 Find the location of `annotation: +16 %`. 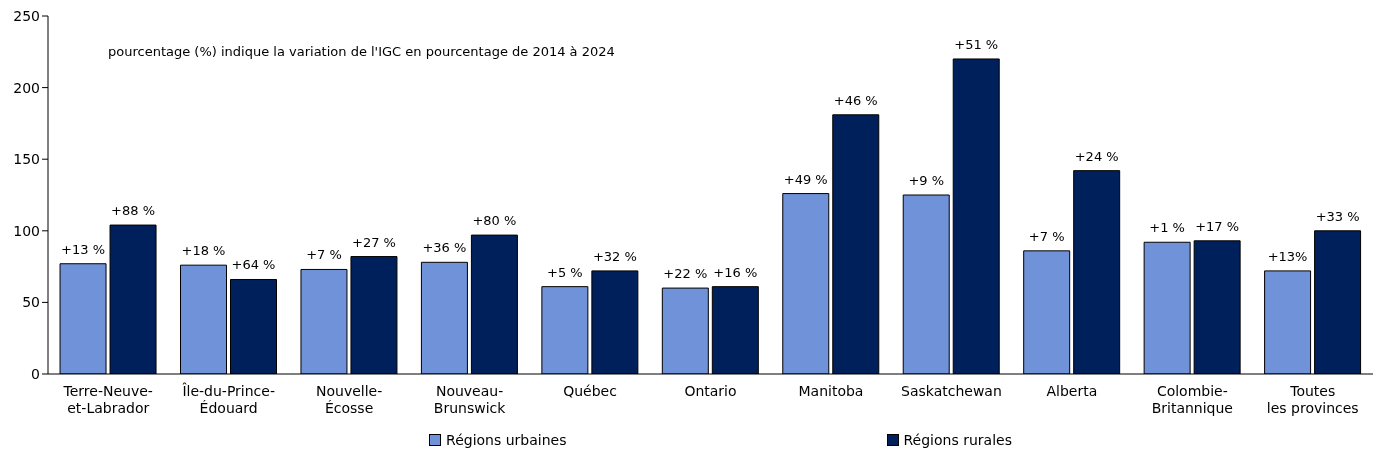

annotation: +16 % is located at coordinates (735, 272).